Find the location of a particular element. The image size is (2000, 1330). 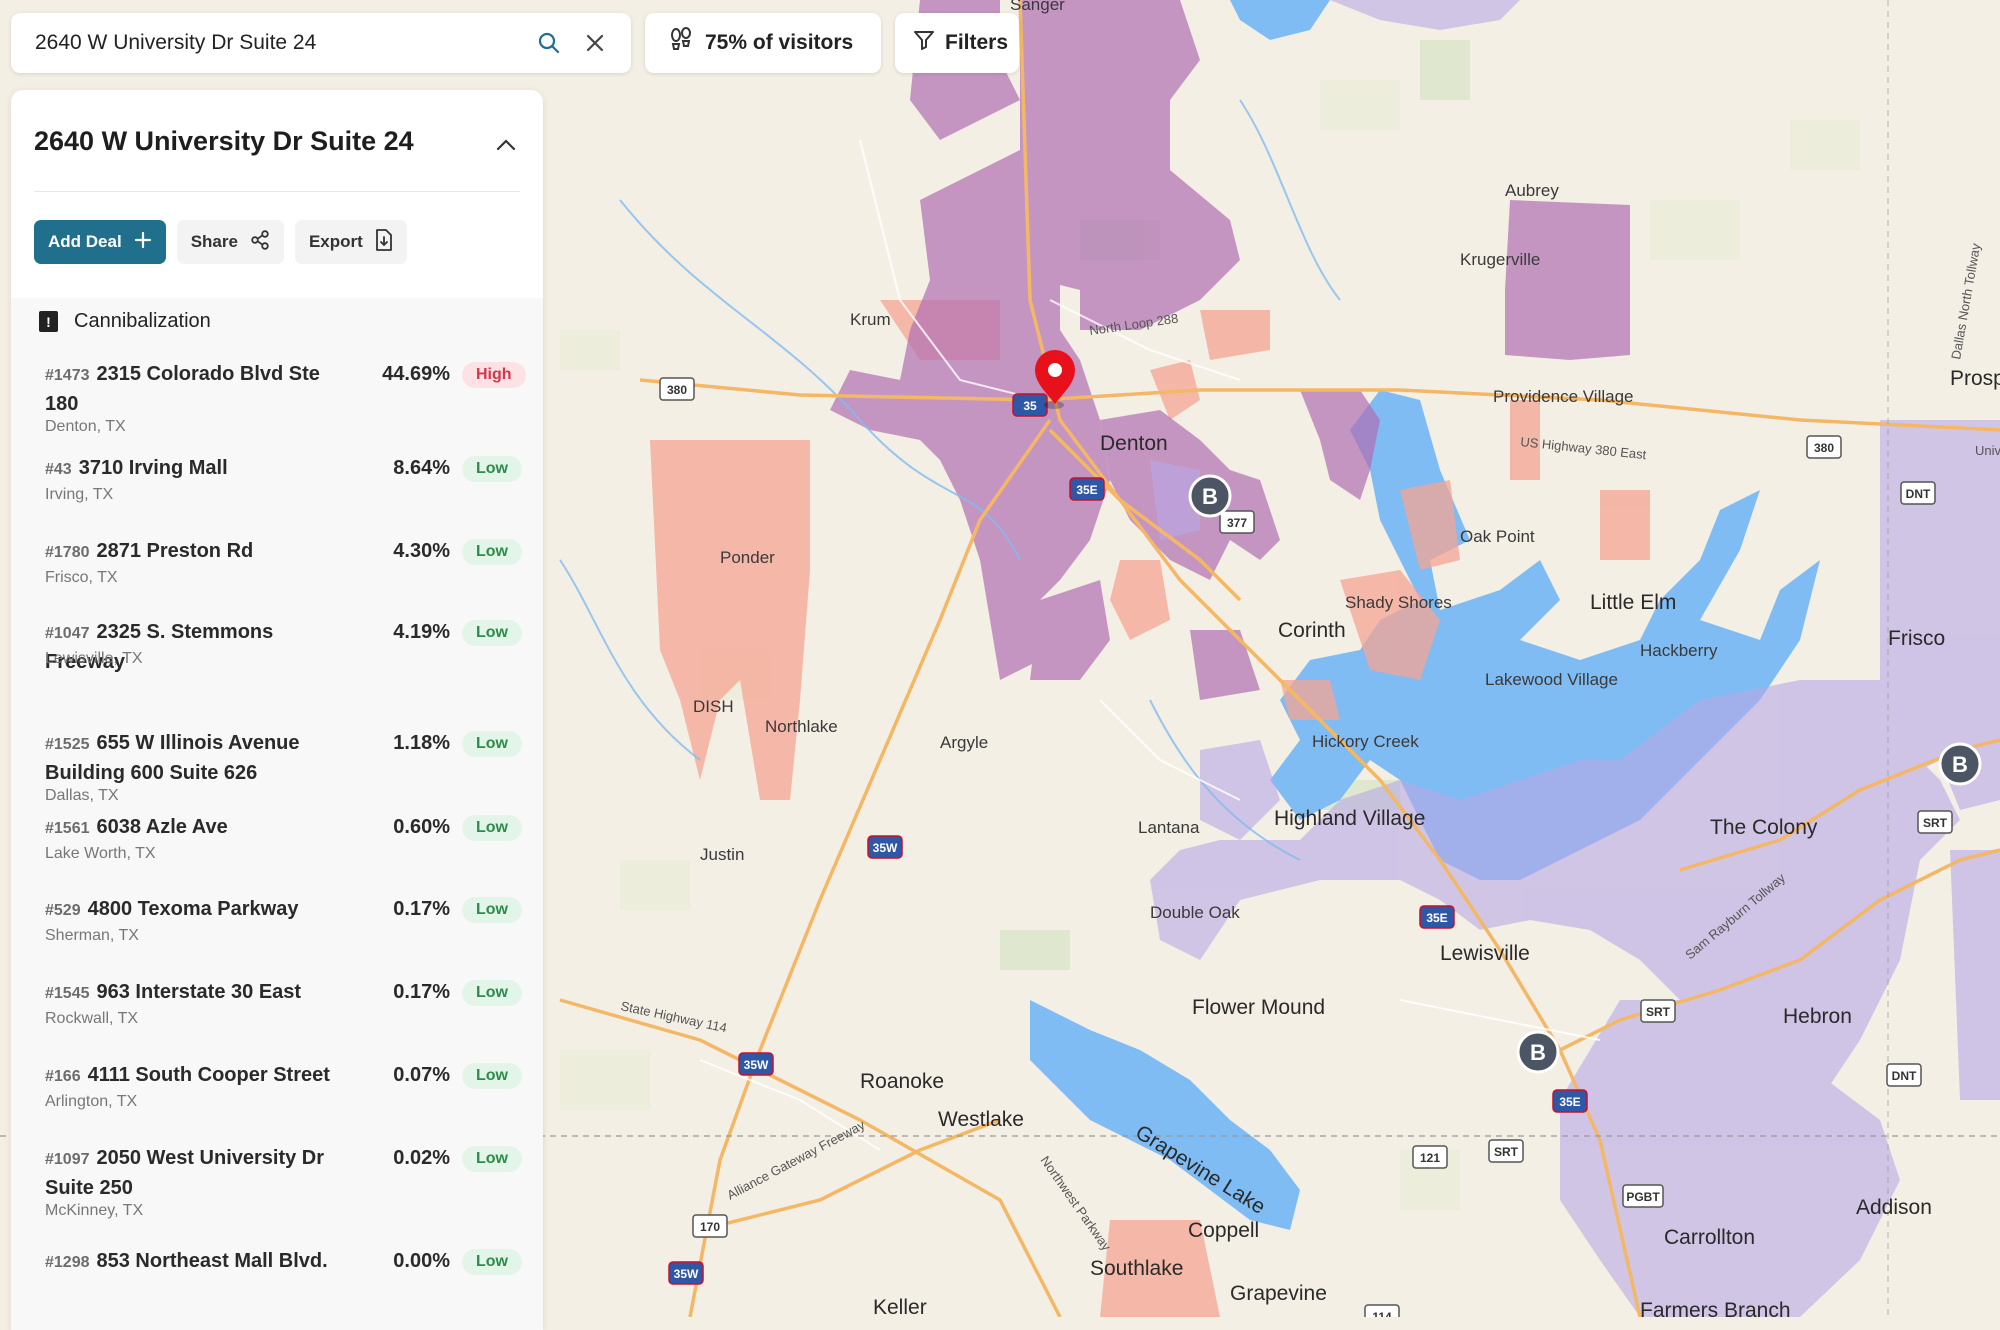

shield-label: 377 is located at coordinates (1237, 523).